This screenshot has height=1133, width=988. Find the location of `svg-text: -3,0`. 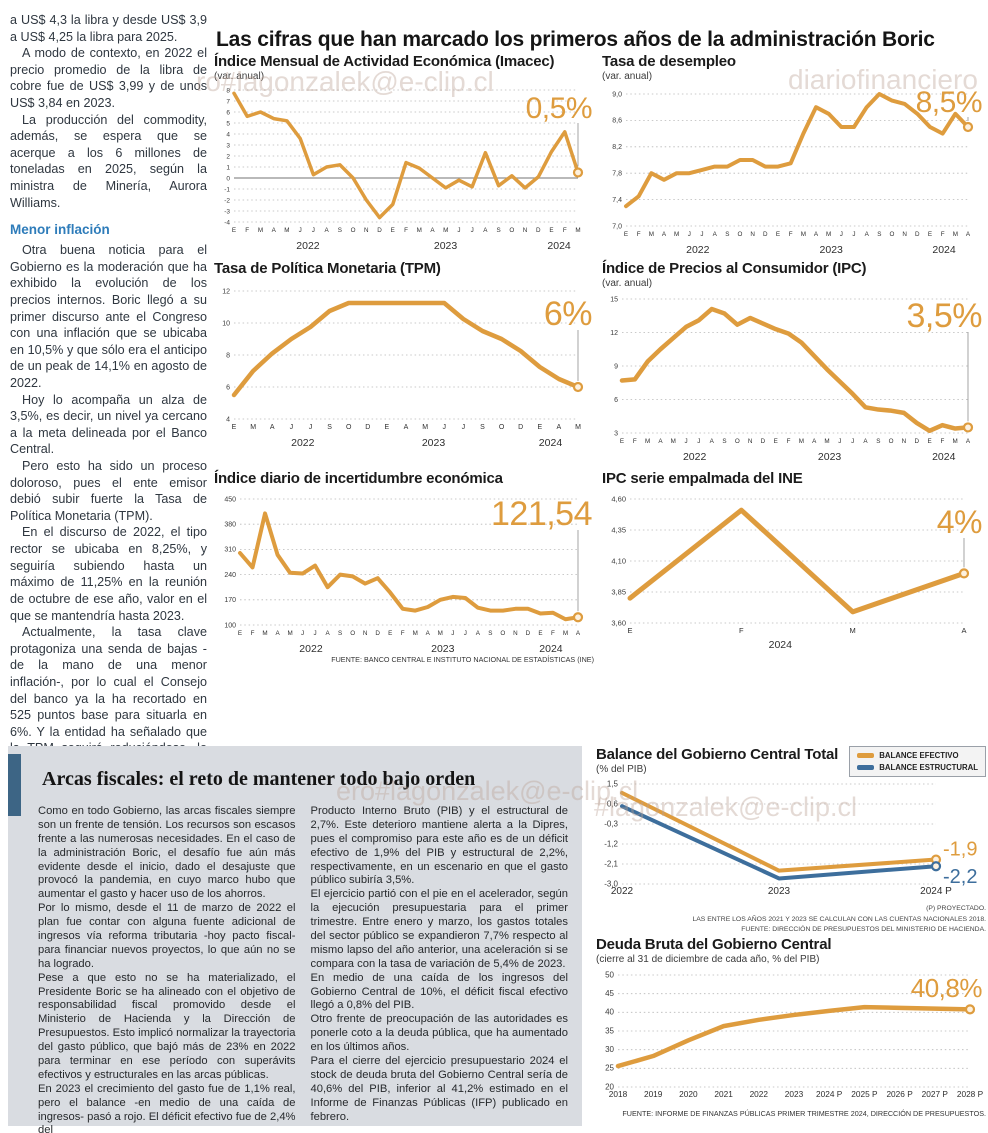

svg-text: -3,0 is located at coordinates (611, 883).